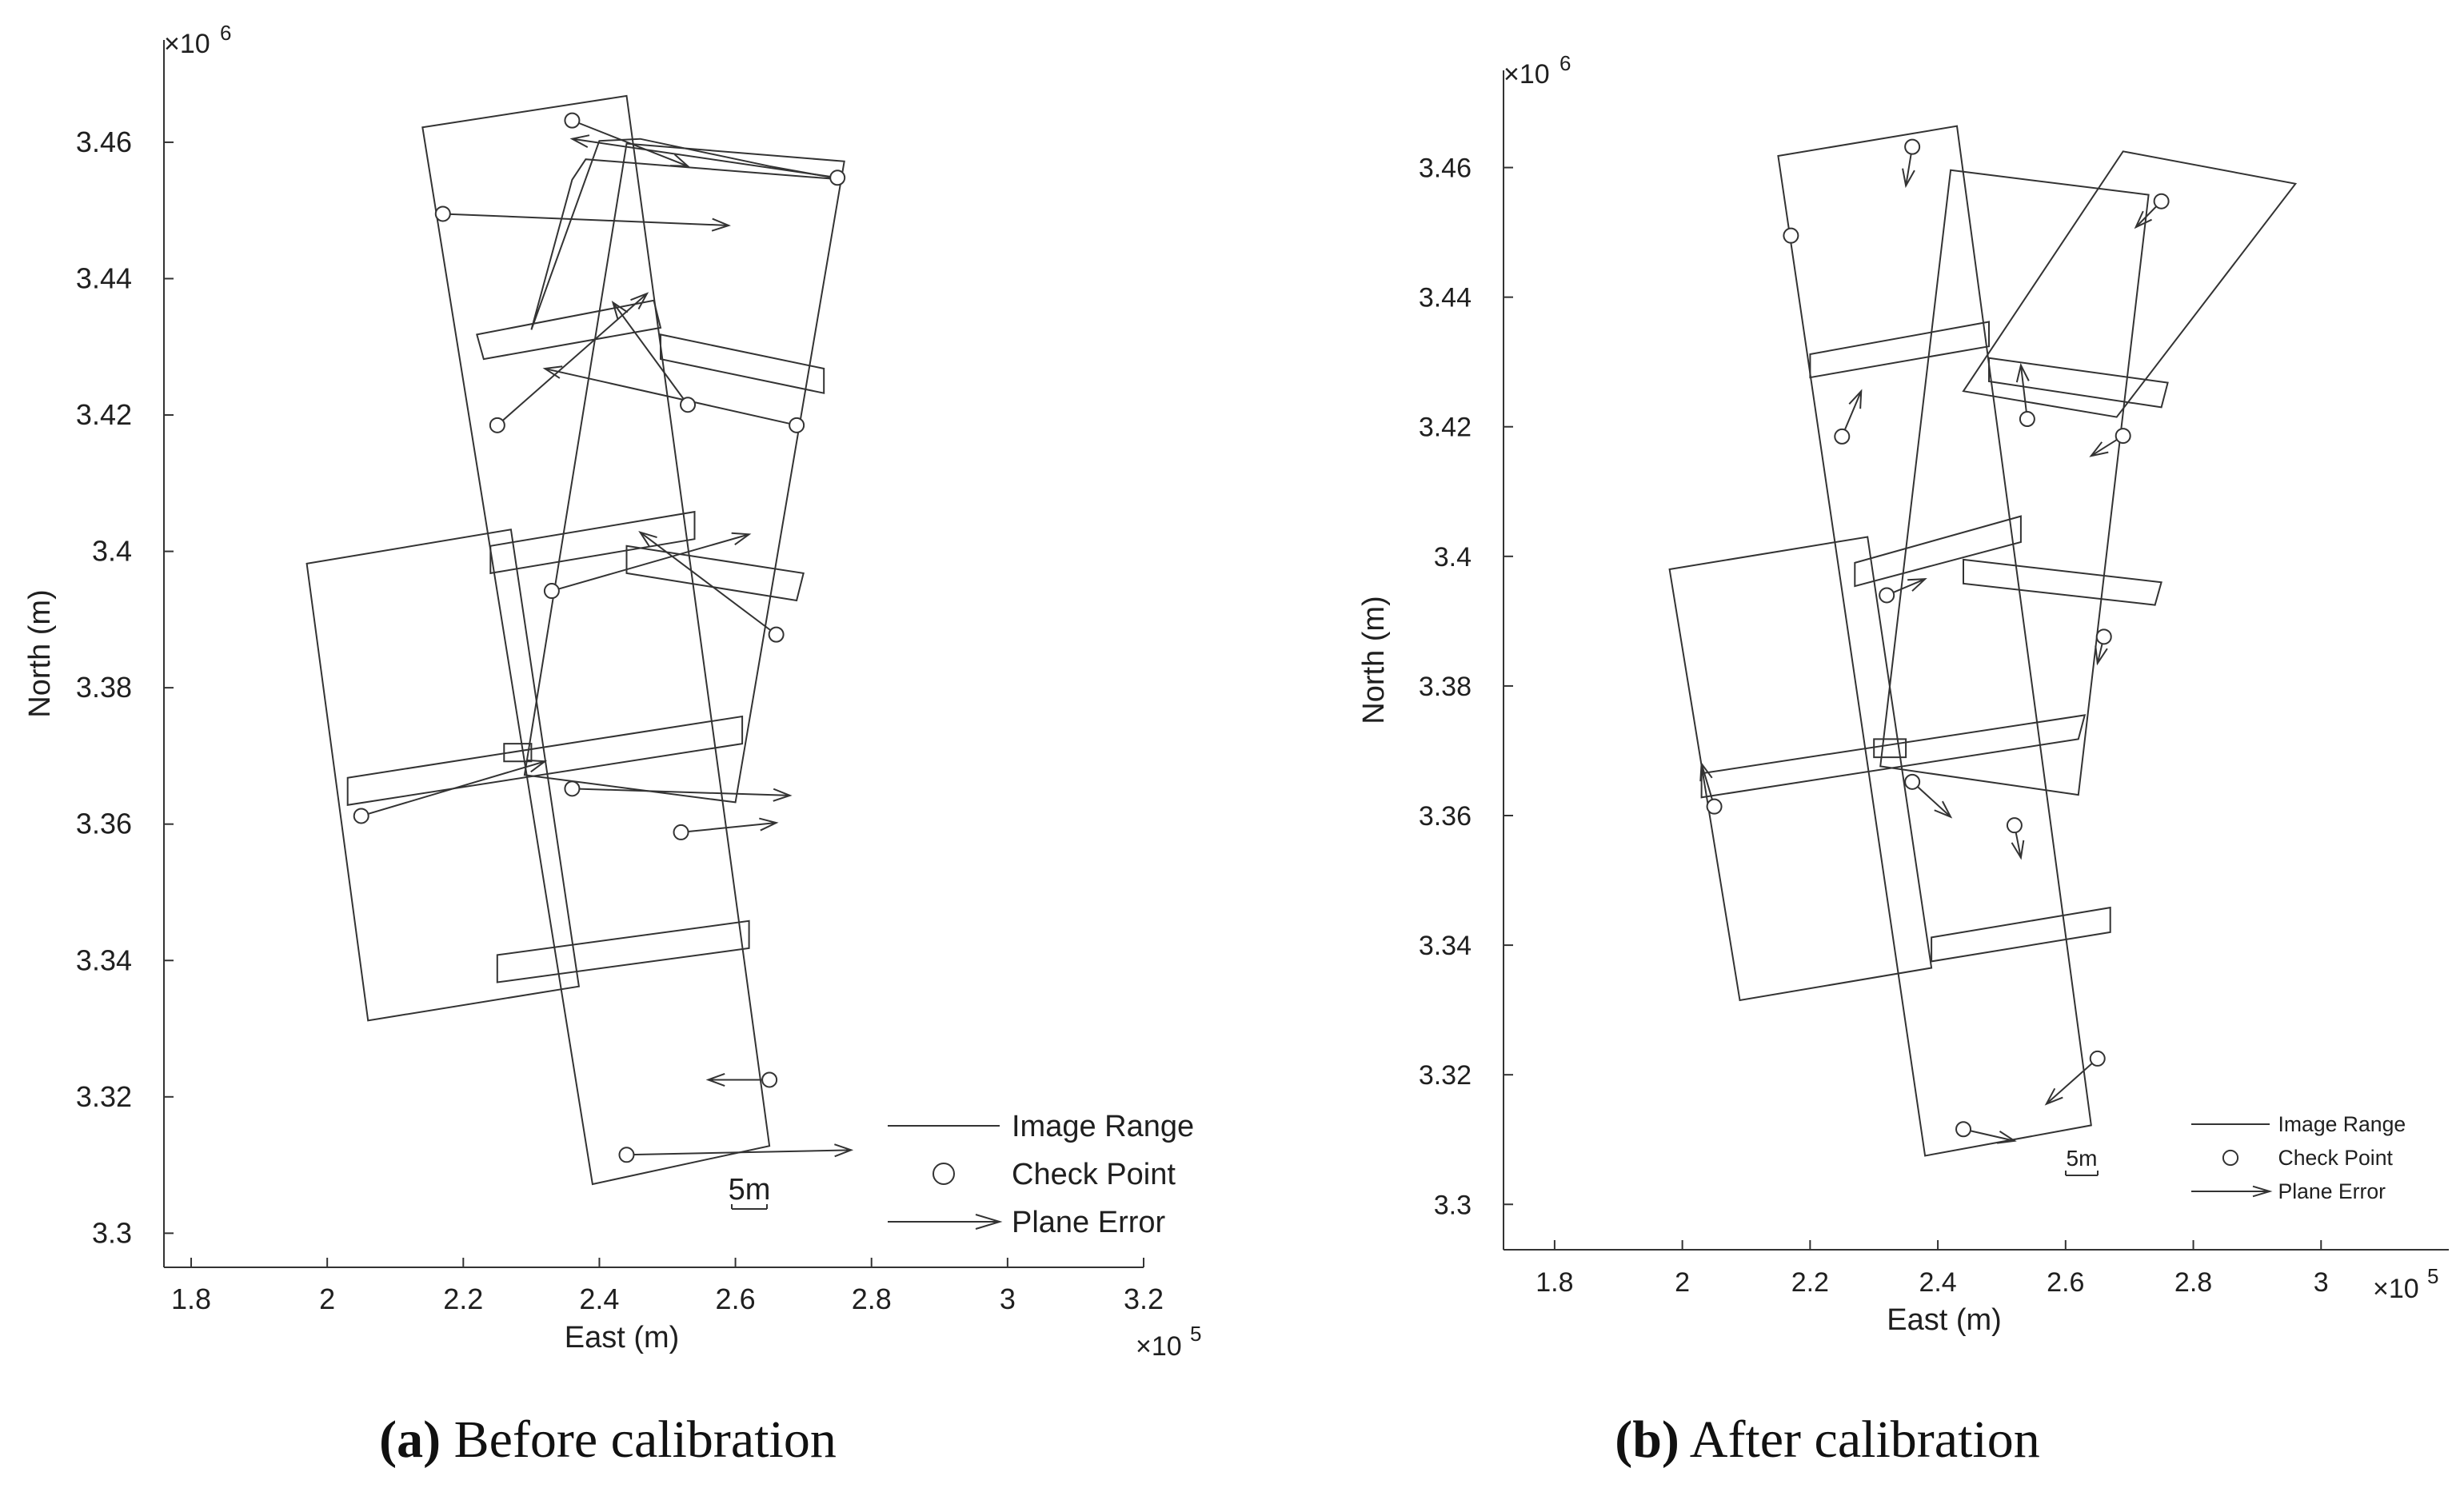 This screenshot has width=2464, height=1488. What do you see at coordinates (1554, 1282) in the screenshot?
I see `x-tick-label: 1.8` at bounding box center [1554, 1282].